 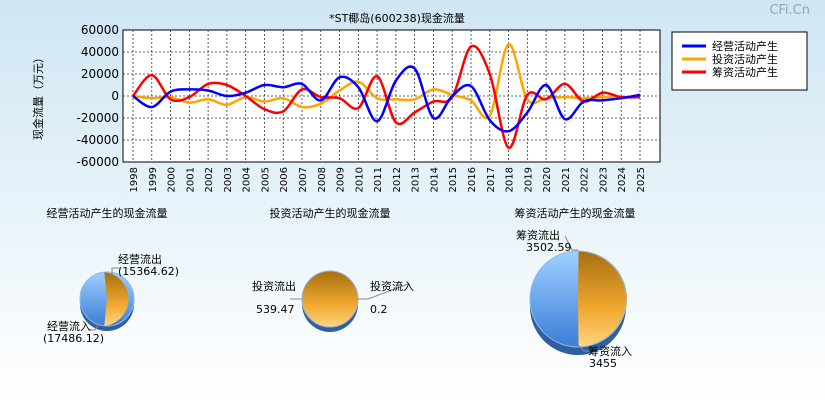 What do you see at coordinates (585, 179) in the screenshot?
I see `x-tick-label: 2022` at bounding box center [585, 179].